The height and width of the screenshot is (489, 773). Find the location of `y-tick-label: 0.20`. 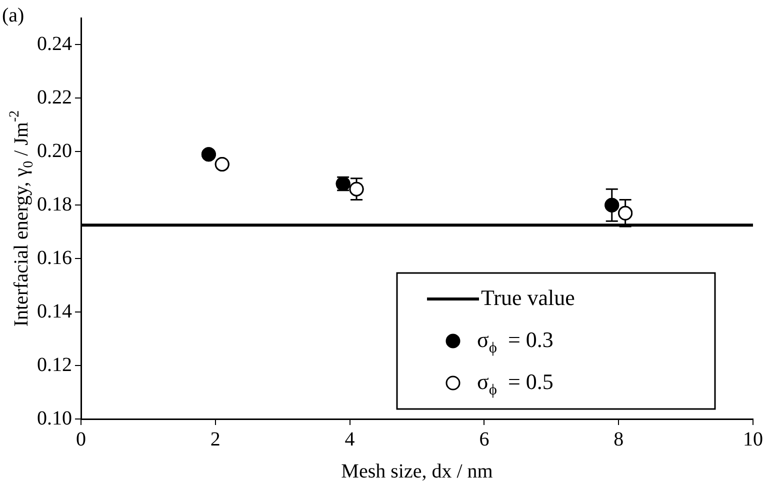

y-tick-label: 0.20 is located at coordinates (54, 151).